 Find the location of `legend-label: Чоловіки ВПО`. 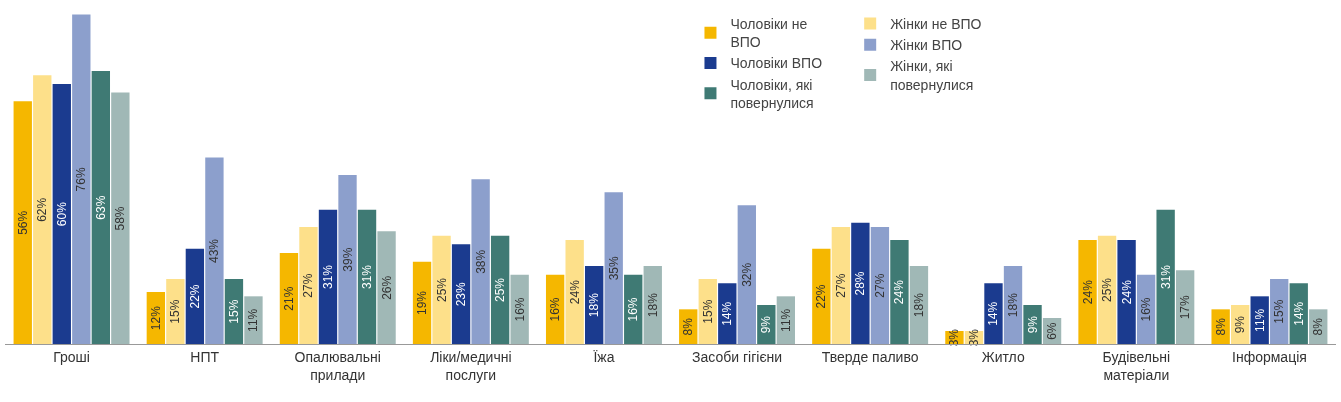

legend-label: Чоловіки ВПО is located at coordinates (776, 63).